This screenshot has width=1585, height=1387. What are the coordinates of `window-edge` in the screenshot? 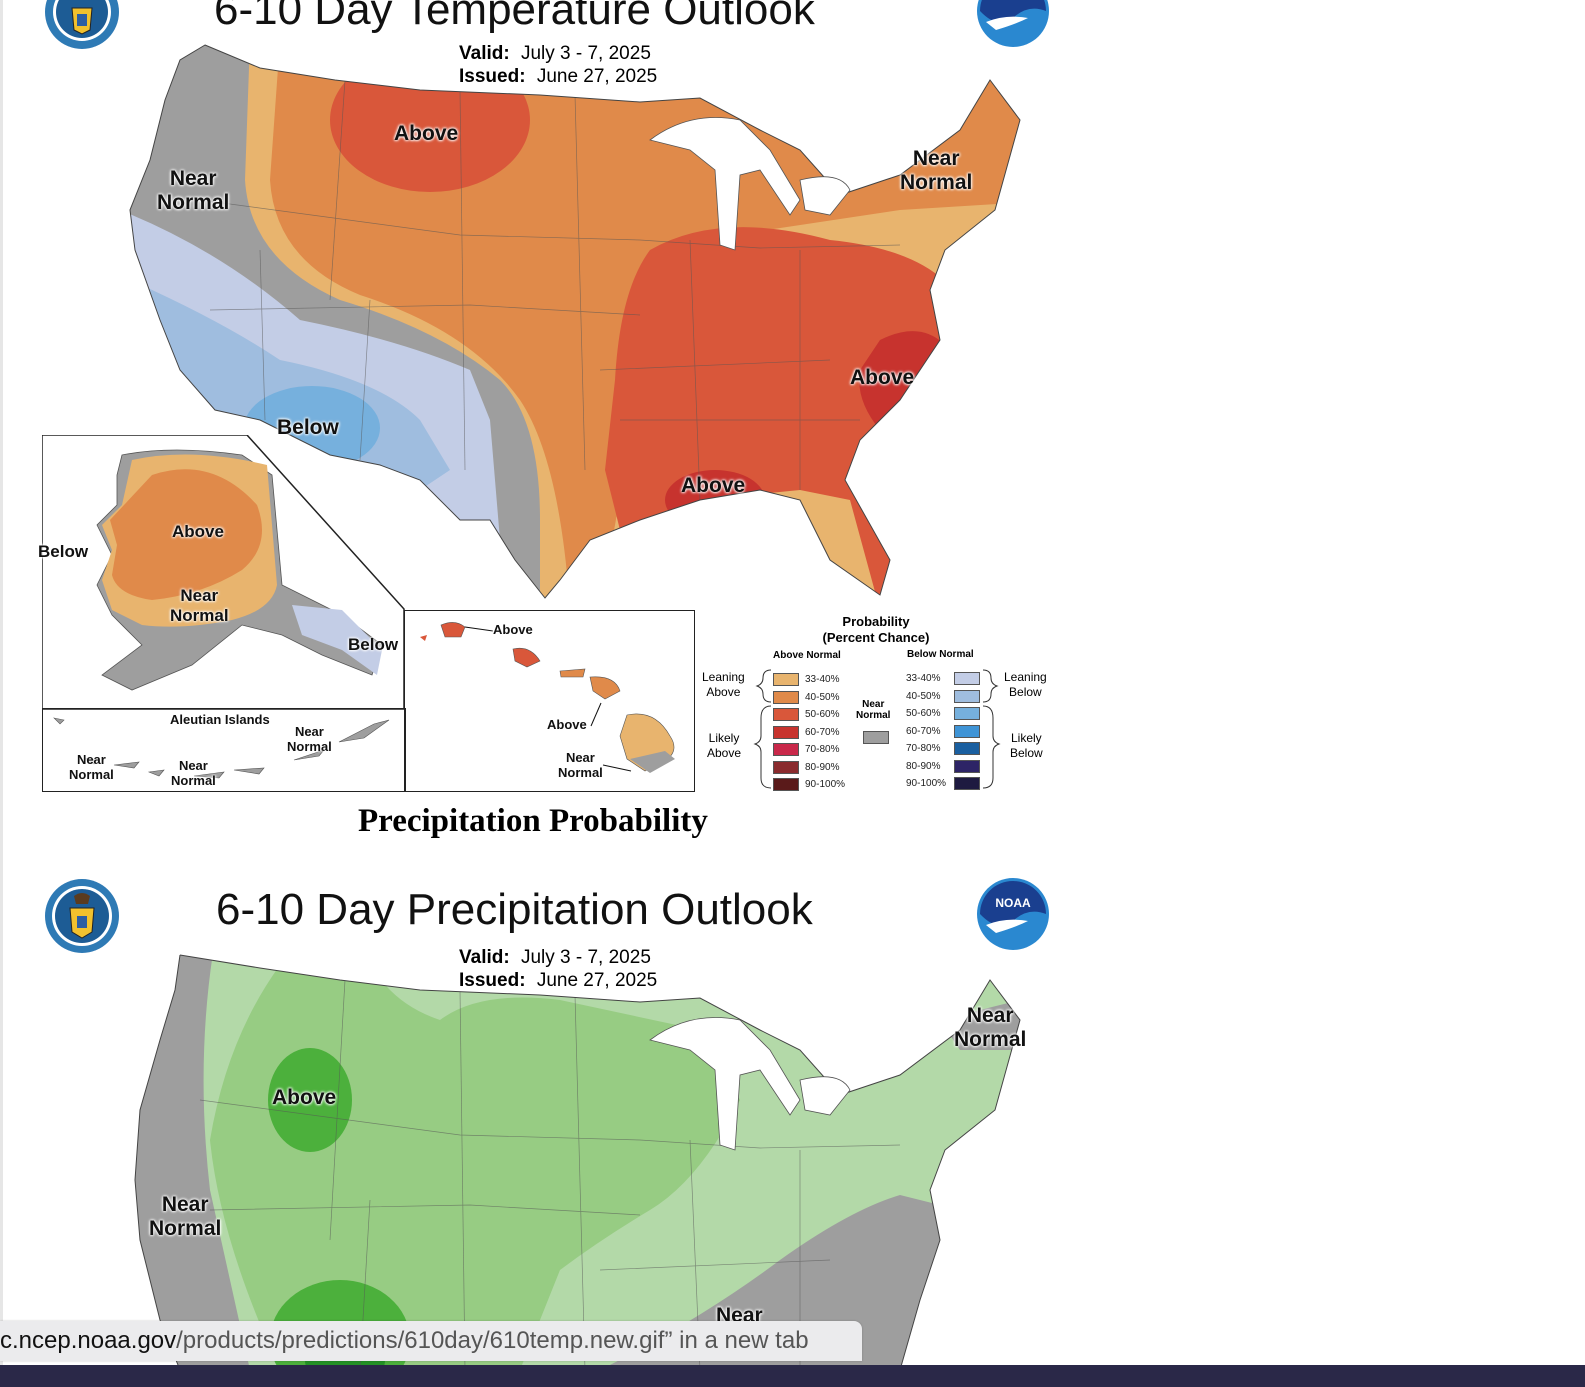 It's located at (1, 693).